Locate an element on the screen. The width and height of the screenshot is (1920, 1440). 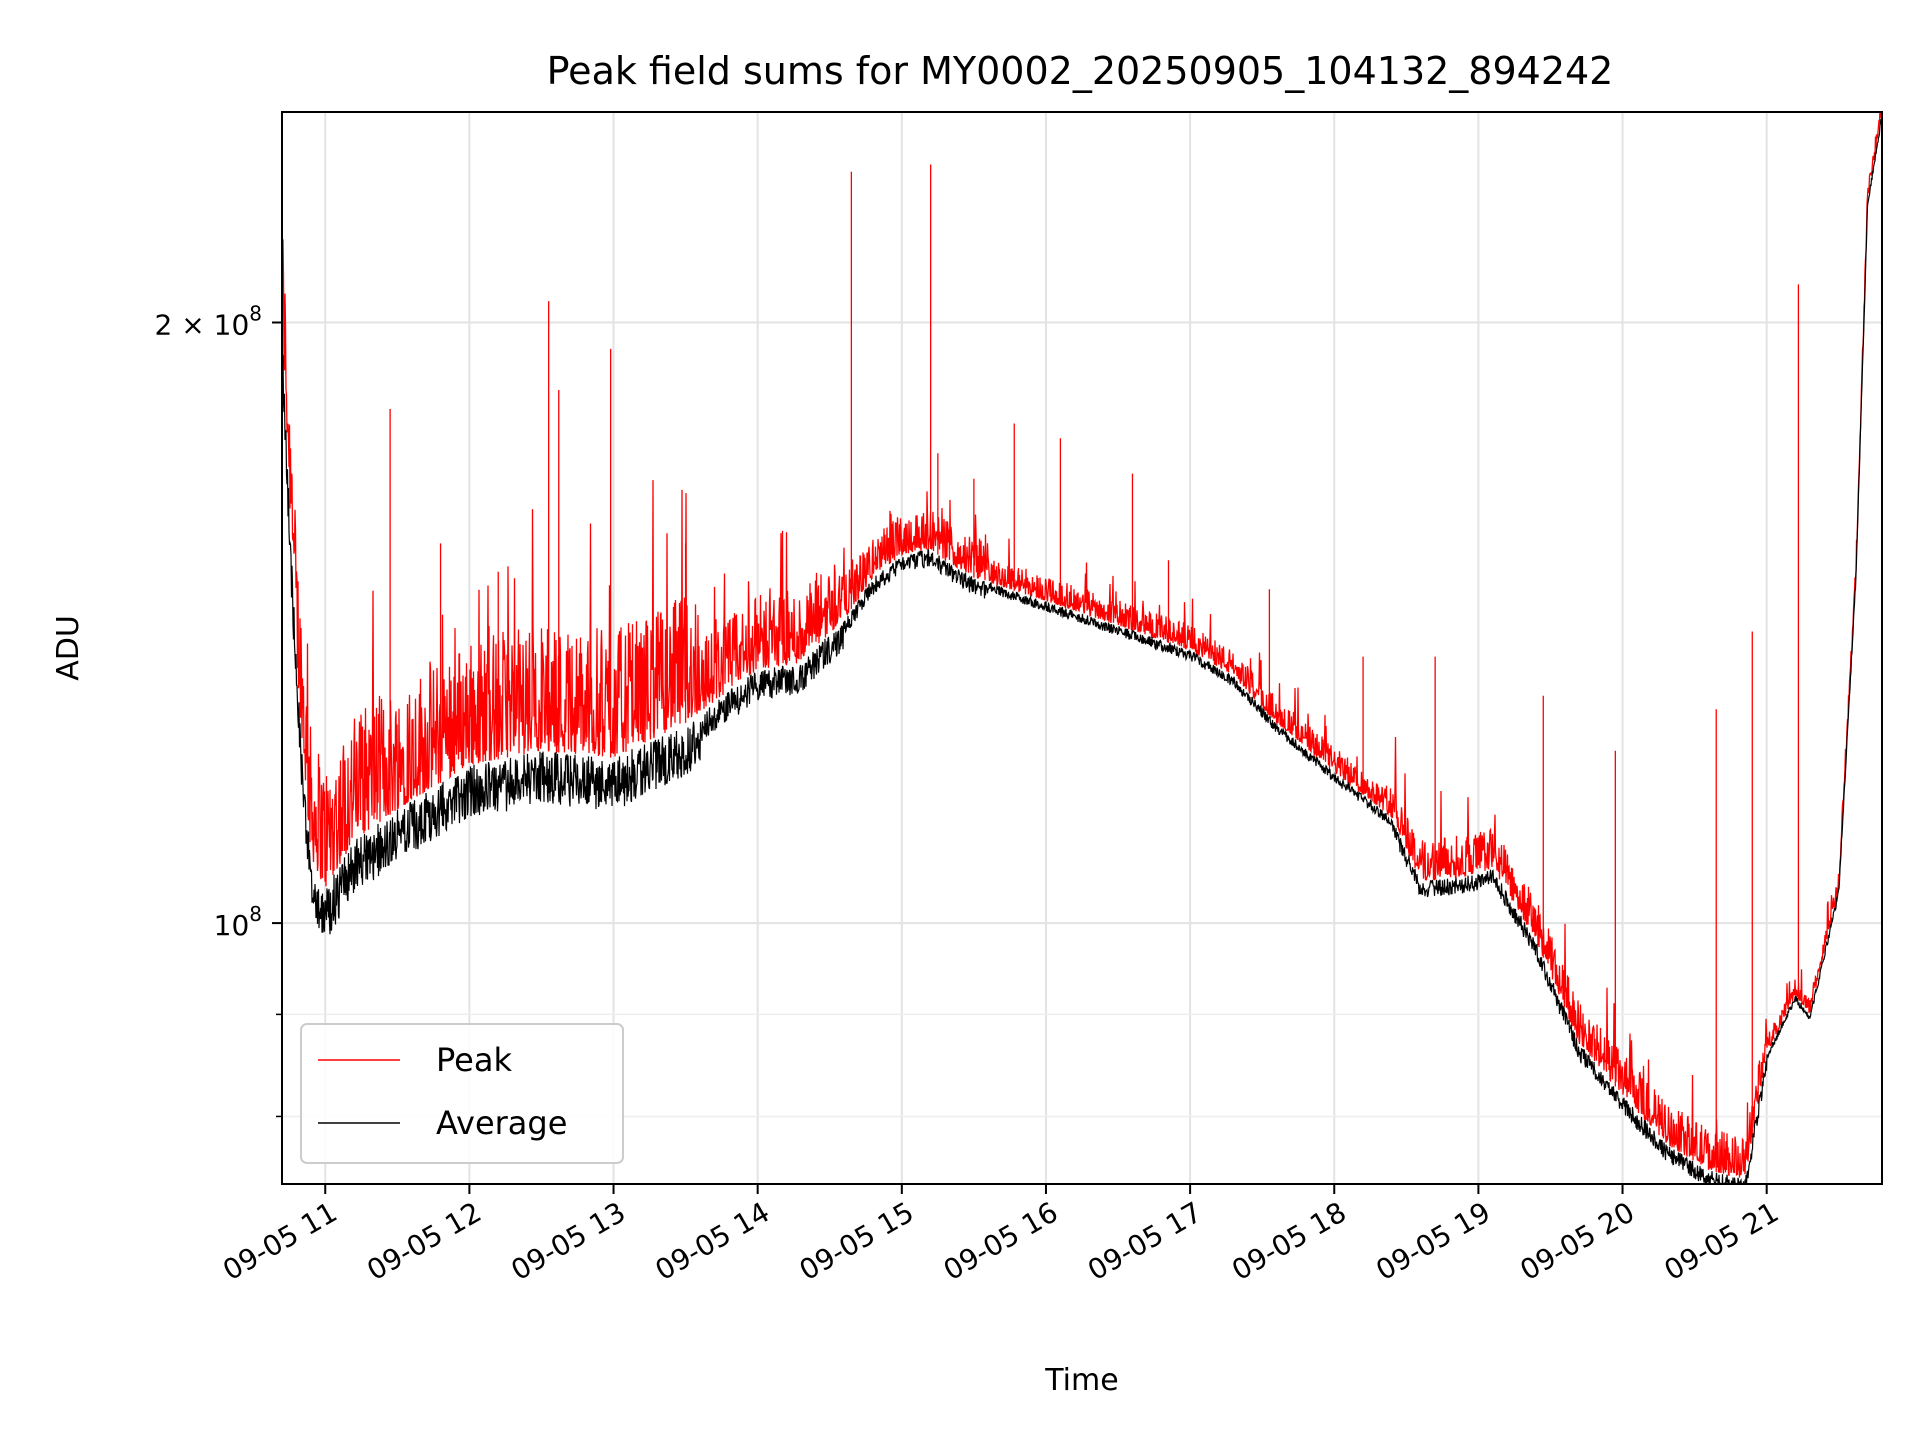
x-axis-label: Time is located at coordinates (1081, 1380).